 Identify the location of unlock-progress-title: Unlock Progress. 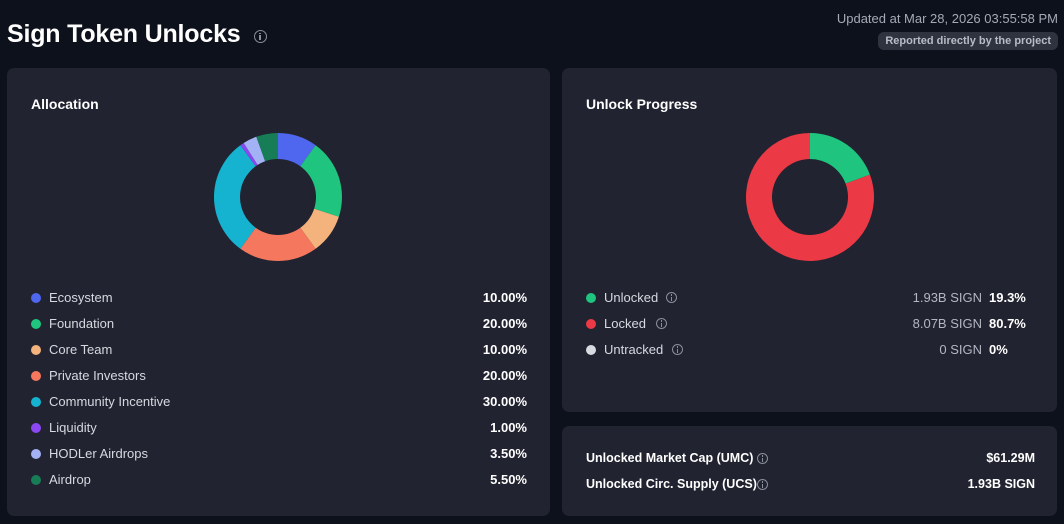
(642, 104).